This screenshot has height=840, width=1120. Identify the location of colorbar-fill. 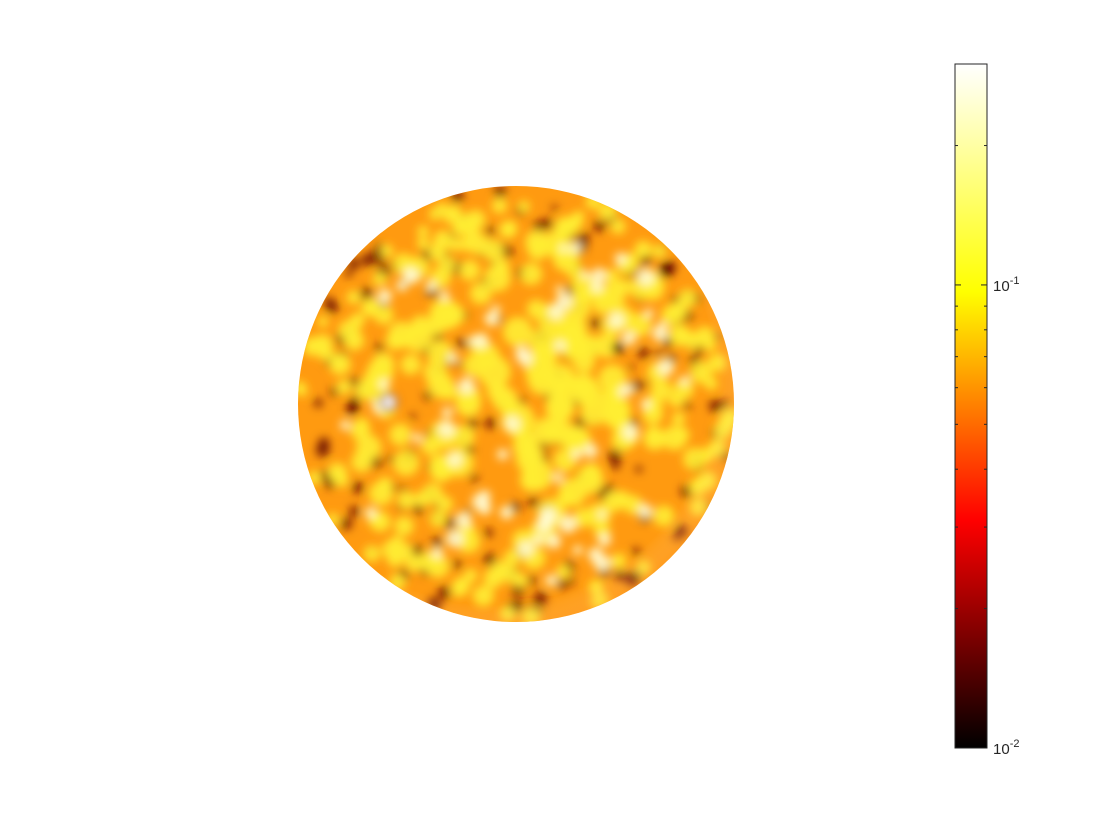
(971, 406).